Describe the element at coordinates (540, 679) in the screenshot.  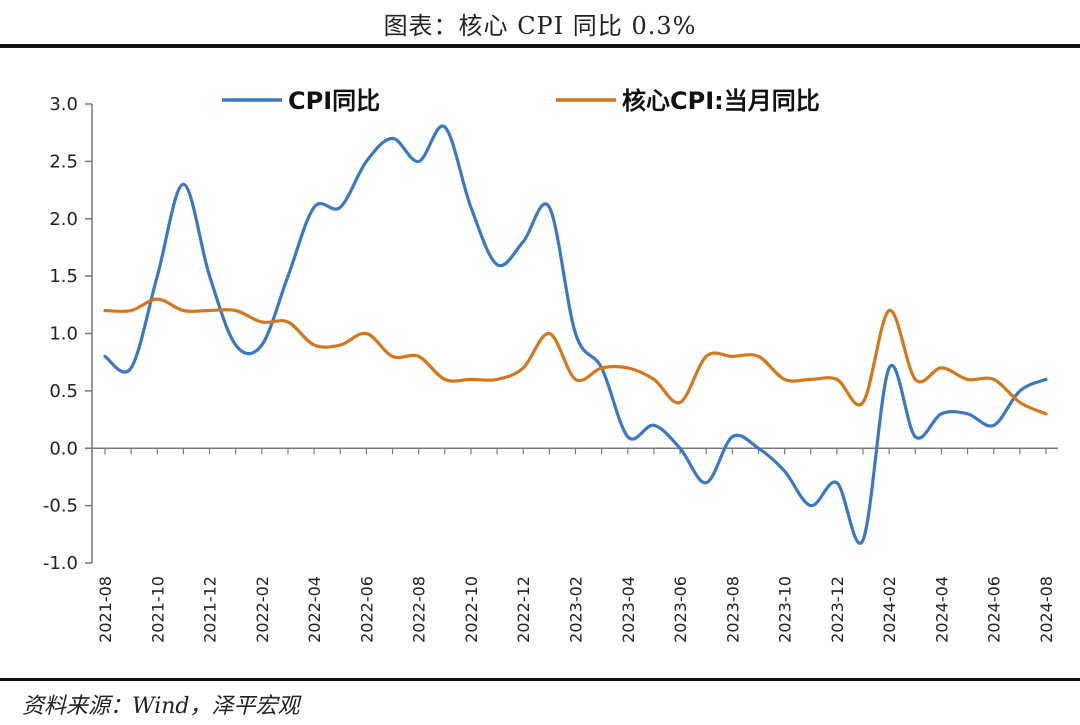
I see `bottom-rule` at that location.